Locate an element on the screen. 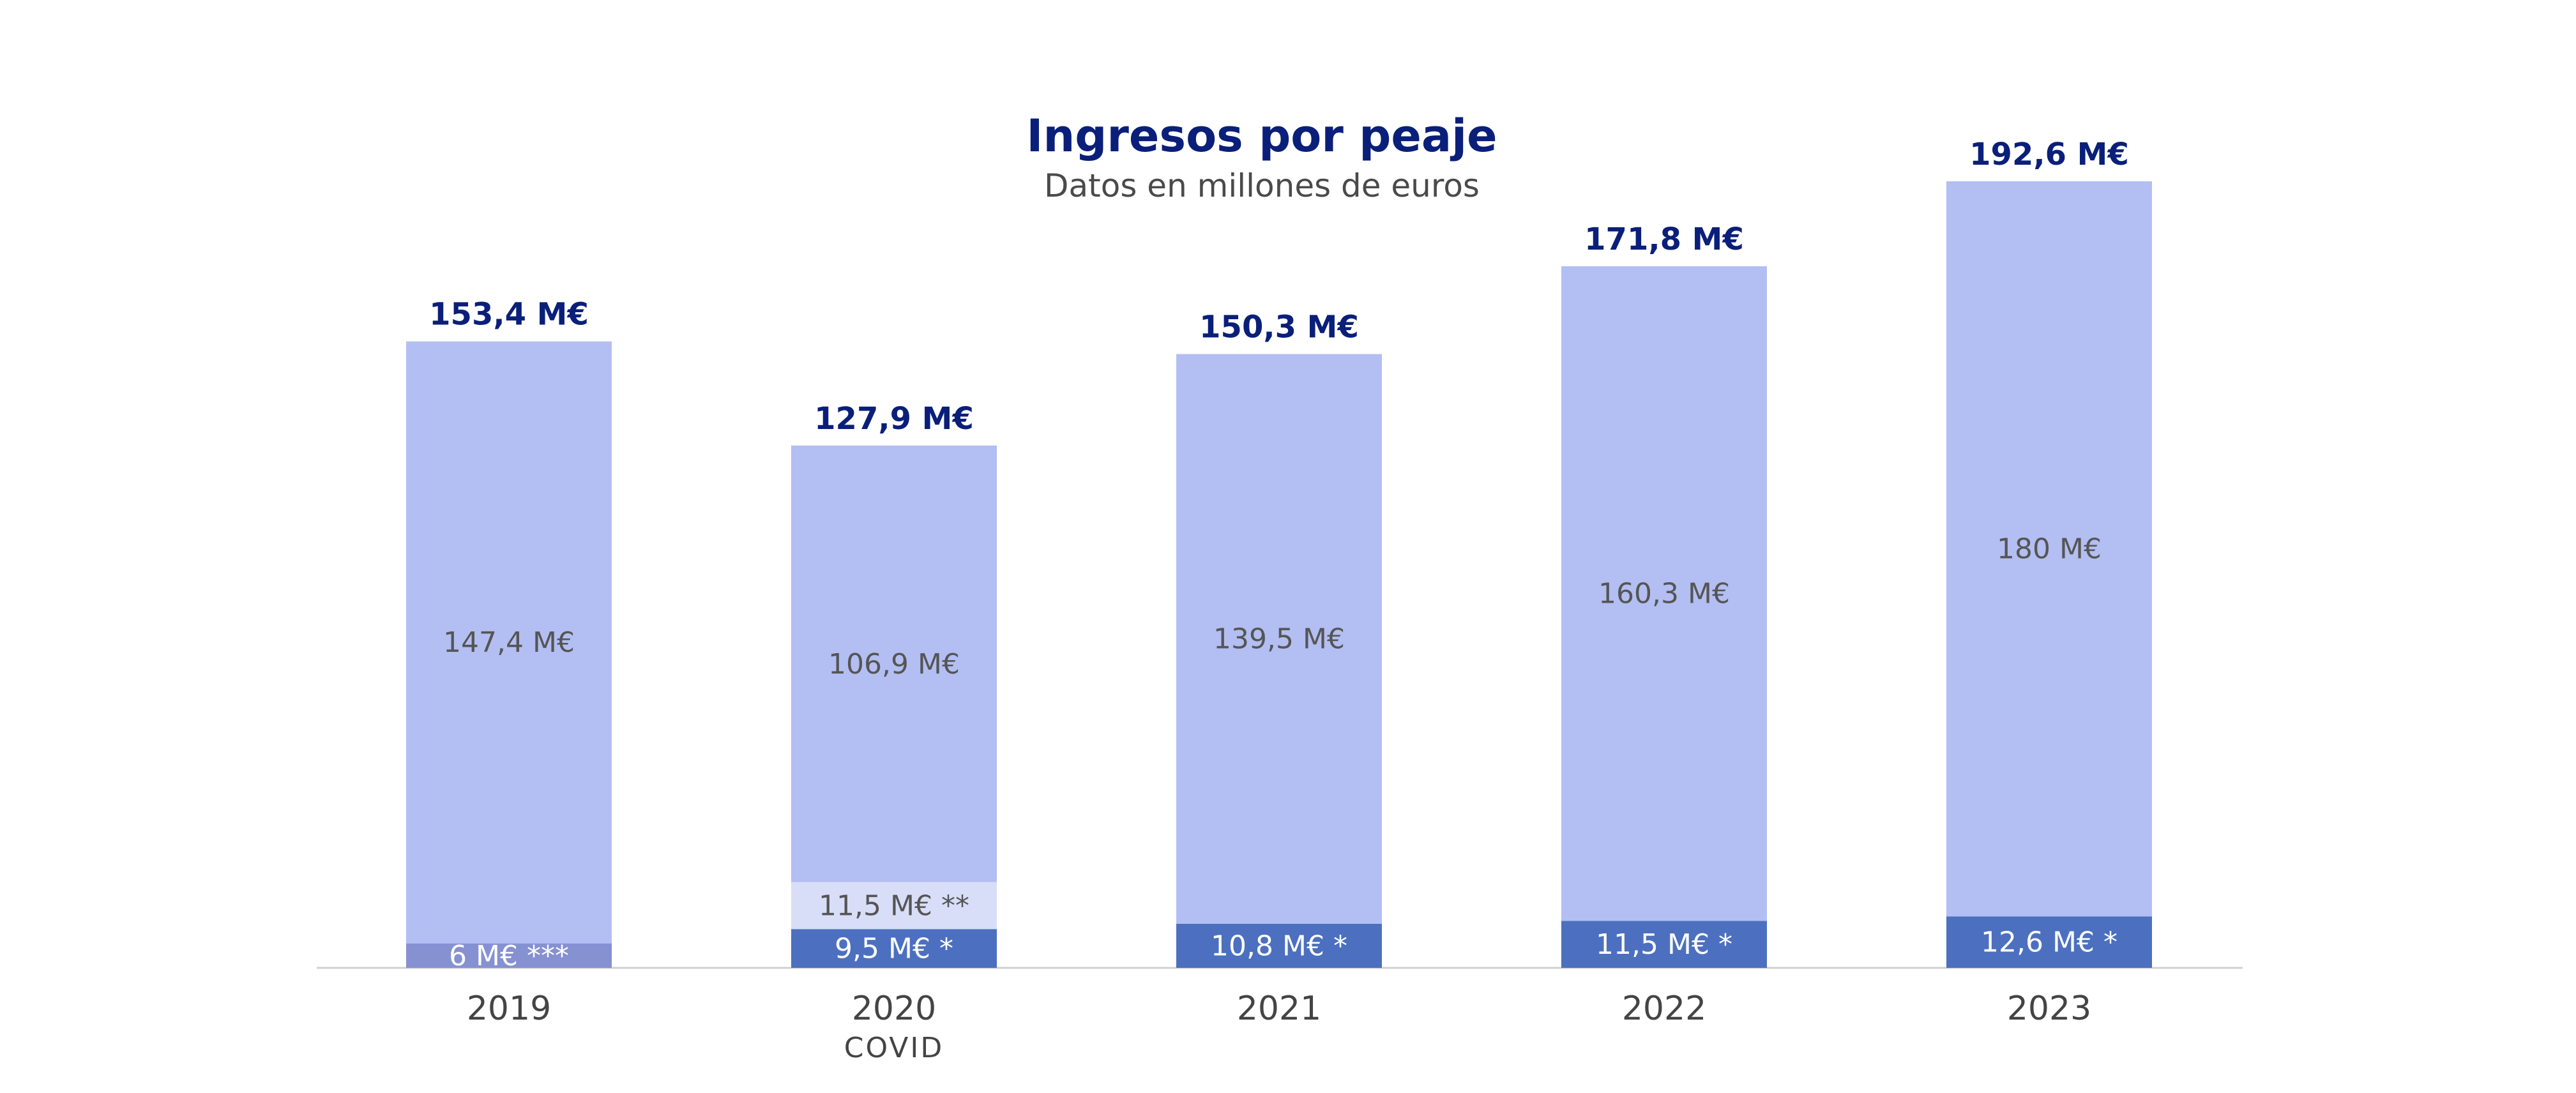  bar-segment-2023-main is located at coordinates (2049, 549).